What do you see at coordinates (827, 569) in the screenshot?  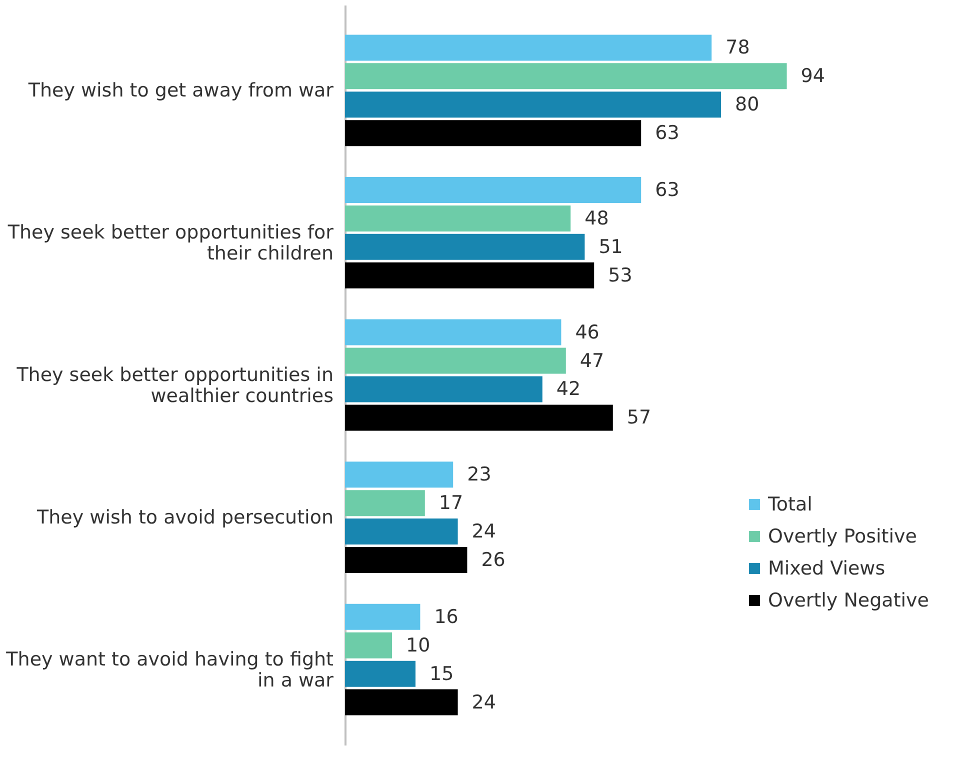 I see `legend-label: Mixed Views` at bounding box center [827, 569].